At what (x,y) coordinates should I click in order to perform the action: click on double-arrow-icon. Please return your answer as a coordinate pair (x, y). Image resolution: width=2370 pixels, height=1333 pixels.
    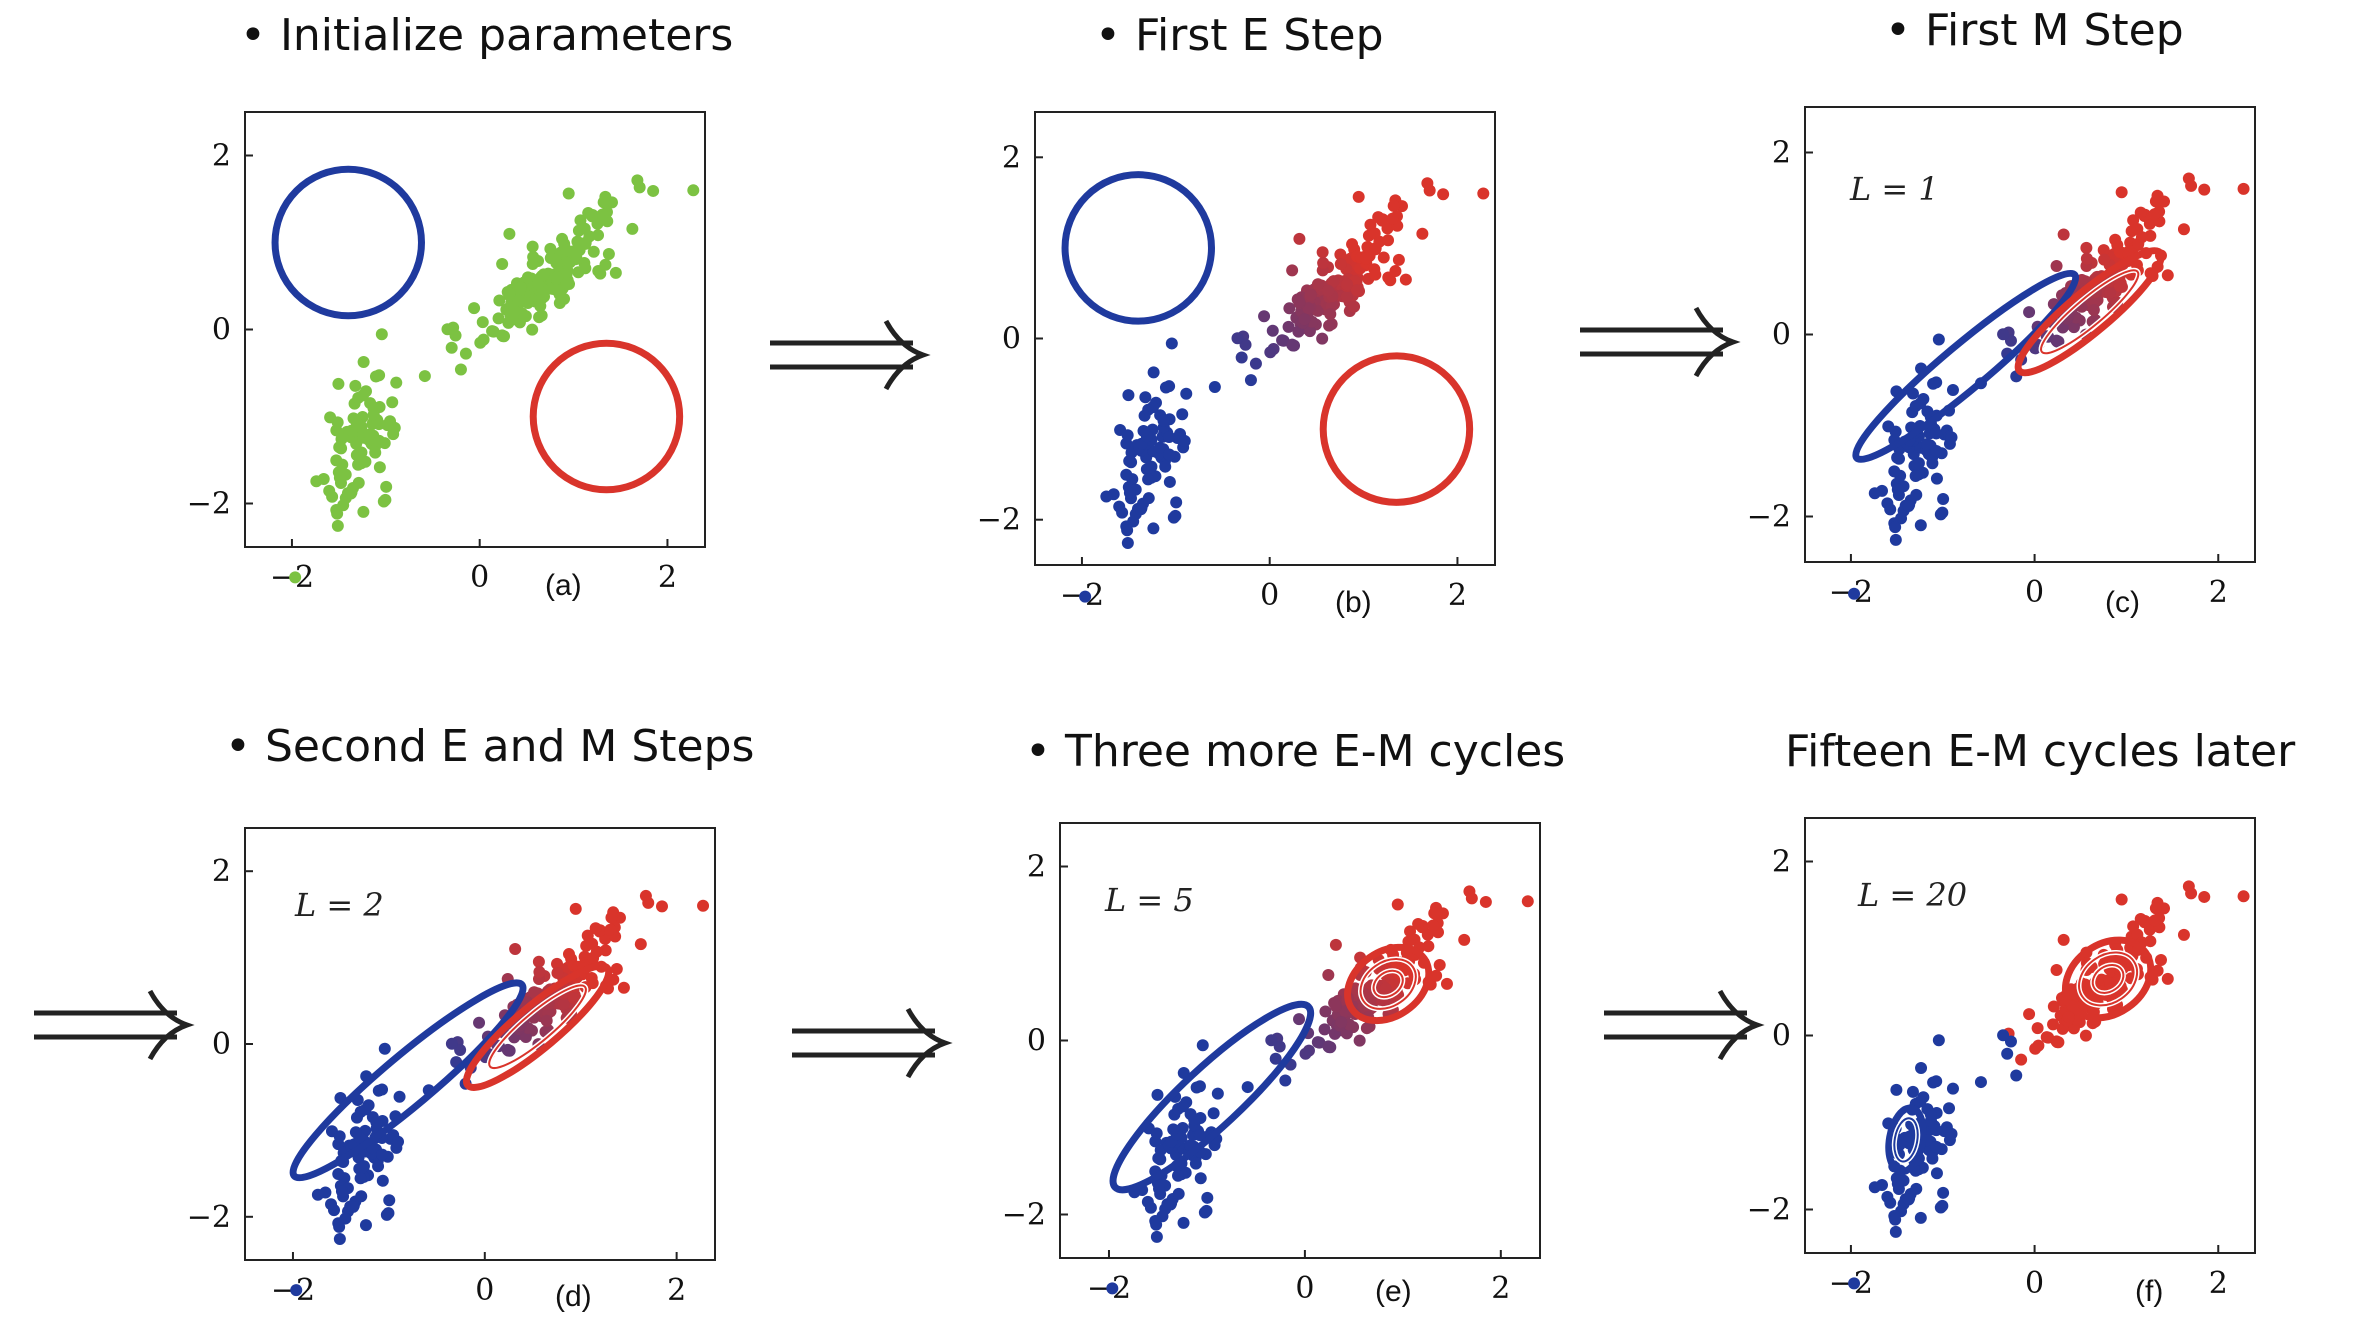
    Looking at the image, I should click on (850, 355).